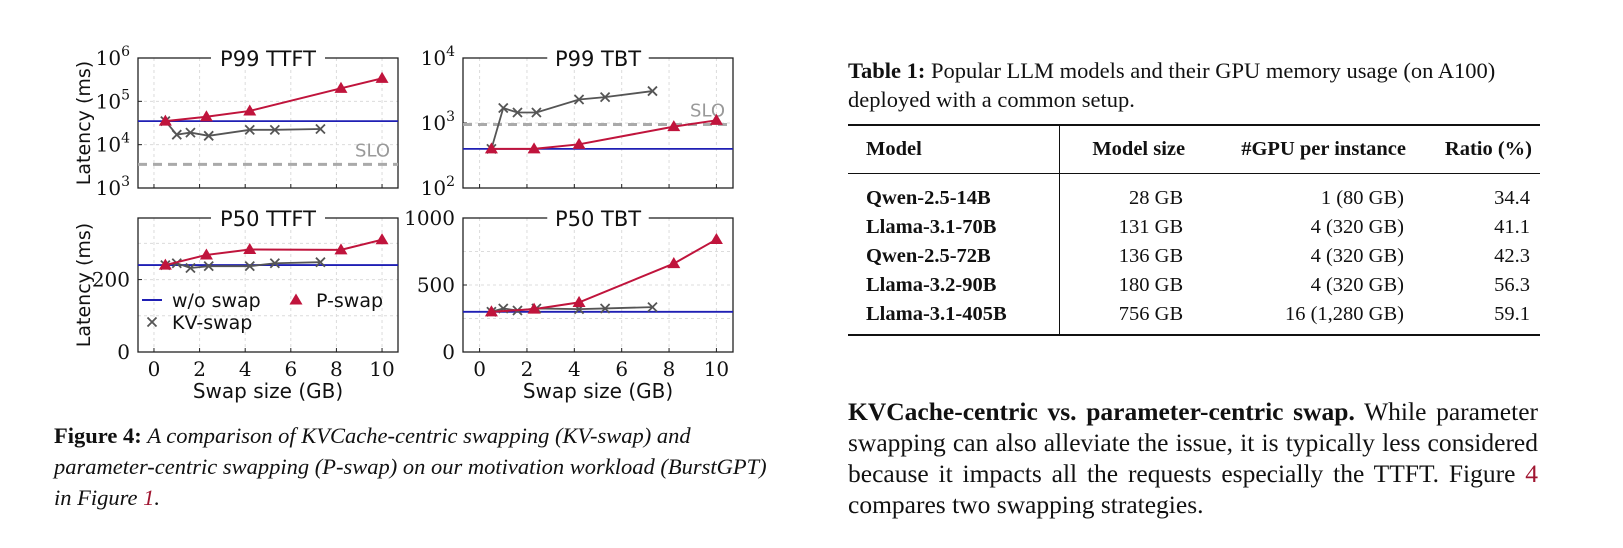 This screenshot has width=1623, height=548. What do you see at coordinates (438, 187) in the screenshot?
I see `y-tick-label: 10²` at bounding box center [438, 187].